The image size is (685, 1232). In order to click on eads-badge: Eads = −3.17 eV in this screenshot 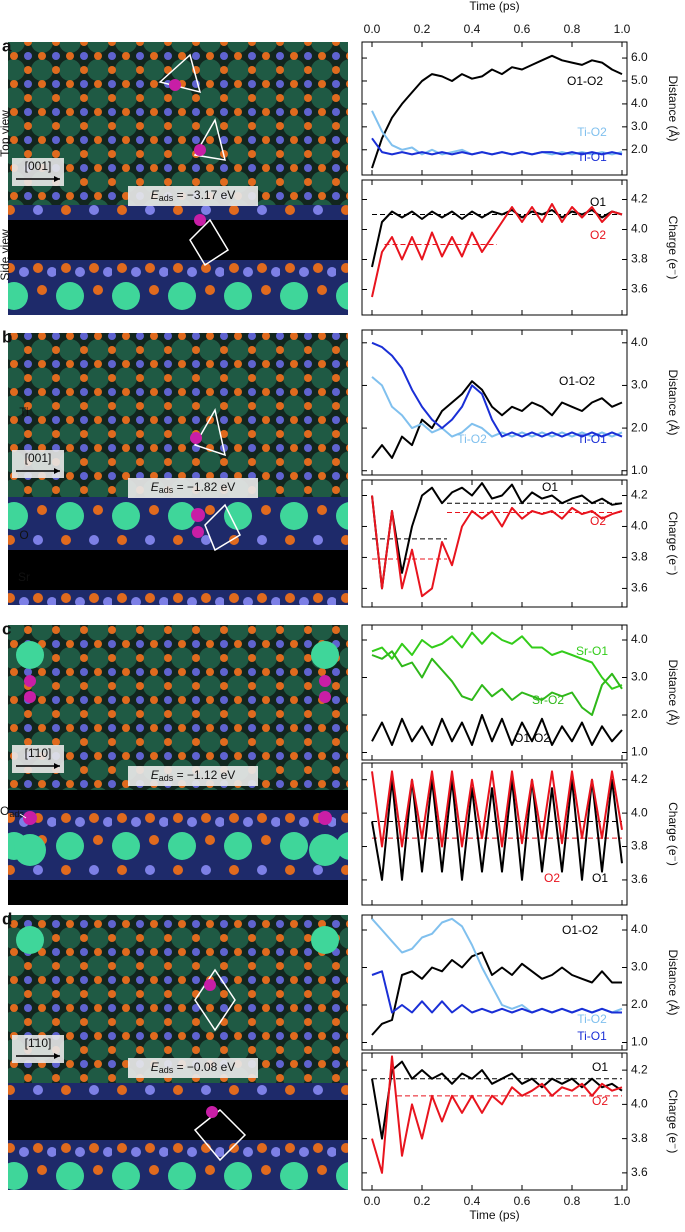, I will do `click(193, 196)`.